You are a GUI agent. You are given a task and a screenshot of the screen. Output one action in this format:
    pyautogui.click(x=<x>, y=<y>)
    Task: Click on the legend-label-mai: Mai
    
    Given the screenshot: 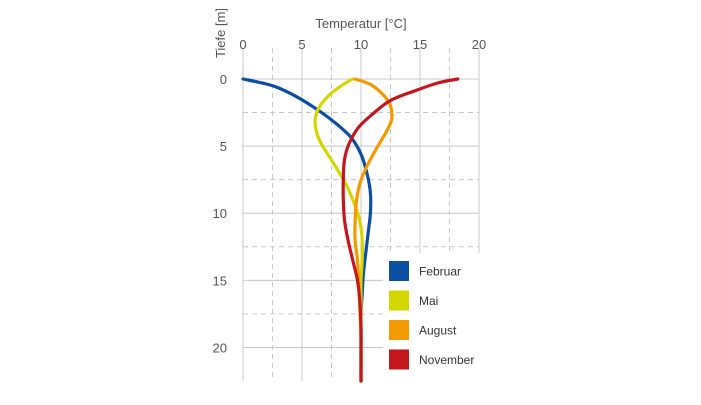 What is the action you would take?
    pyautogui.click(x=428, y=301)
    